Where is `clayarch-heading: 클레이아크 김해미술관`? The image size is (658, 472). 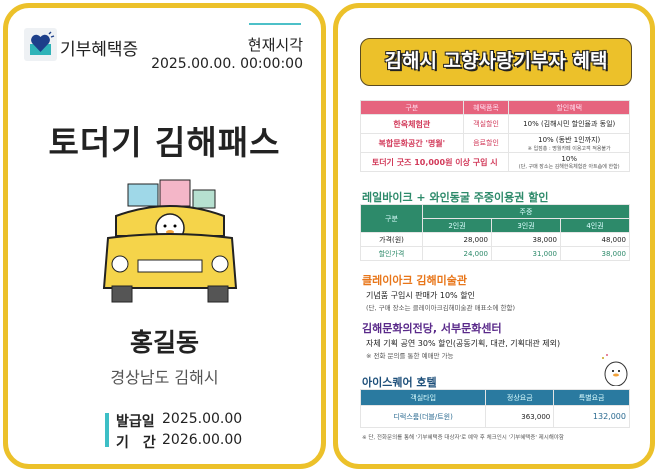
clayarch-heading: 클레이아크 김해미술관 is located at coordinates (415, 280).